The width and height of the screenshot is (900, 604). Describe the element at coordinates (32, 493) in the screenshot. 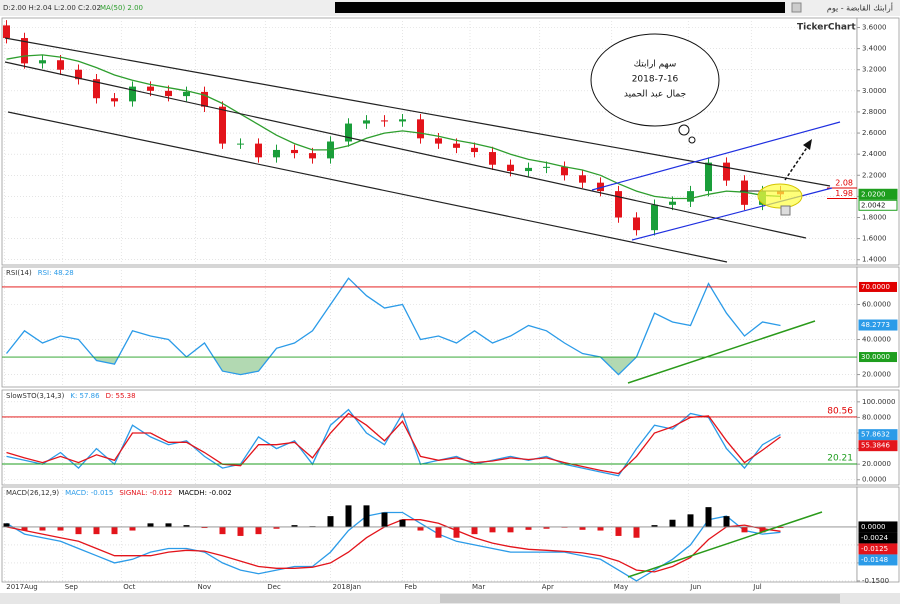

I see `indicator-title: MACD(26,12,9)` at that location.